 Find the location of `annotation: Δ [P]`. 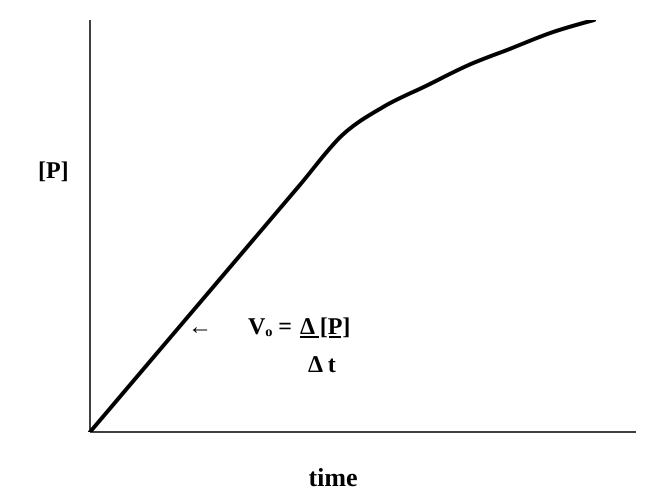

annotation: Δ [P] is located at coordinates (325, 327).